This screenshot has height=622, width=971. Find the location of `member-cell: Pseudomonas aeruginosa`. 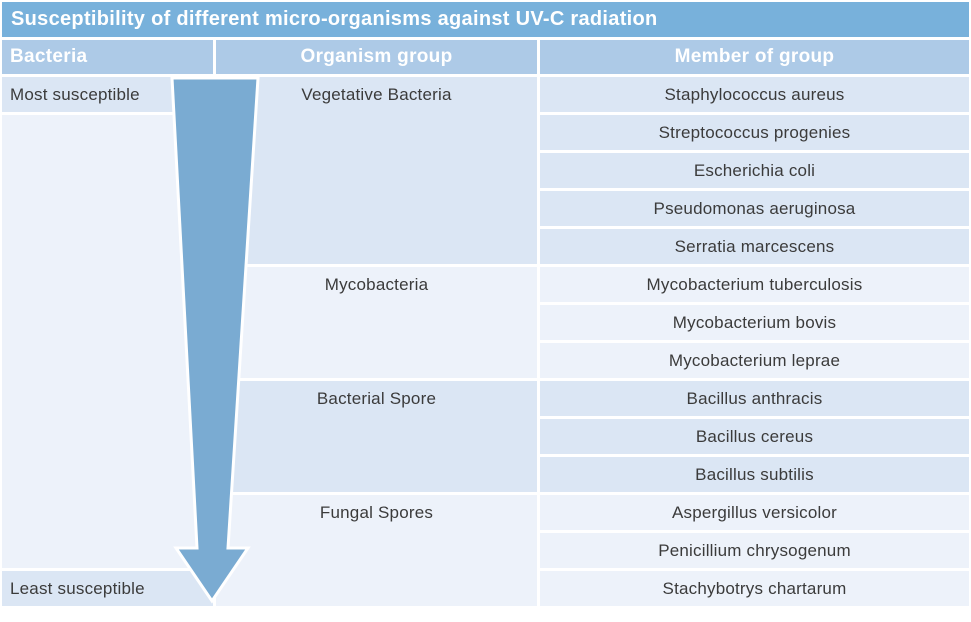

member-cell: Pseudomonas aeruginosa is located at coordinates (754, 208).